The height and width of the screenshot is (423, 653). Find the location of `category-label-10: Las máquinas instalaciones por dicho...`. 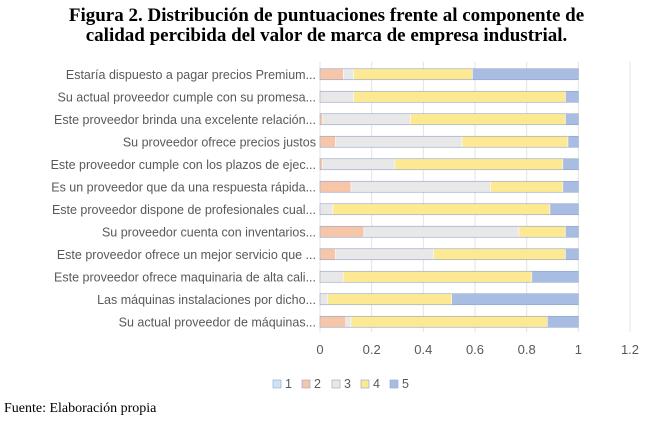

category-label-10: Las máquinas instalaciones por dicho... is located at coordinates (206, 300).